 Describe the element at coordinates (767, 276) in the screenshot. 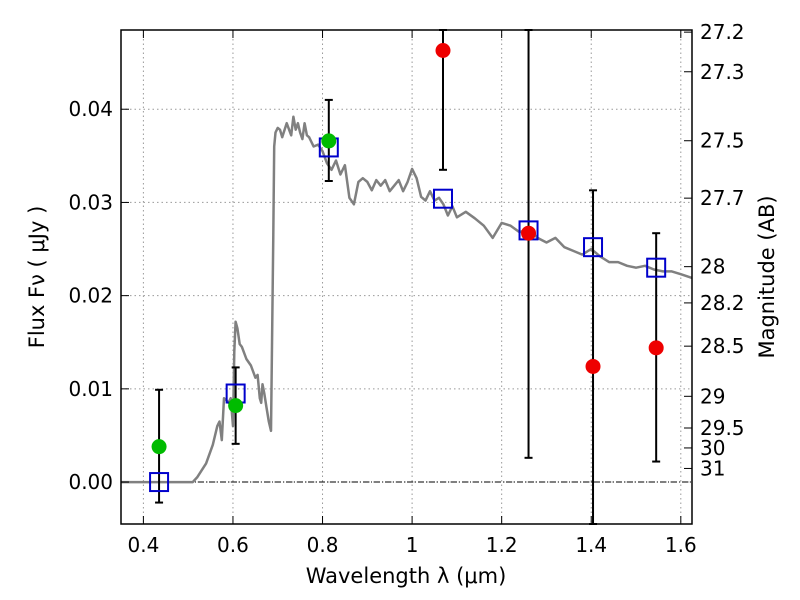

I see `right-axis-label: Magnitude (AB)` at that location.